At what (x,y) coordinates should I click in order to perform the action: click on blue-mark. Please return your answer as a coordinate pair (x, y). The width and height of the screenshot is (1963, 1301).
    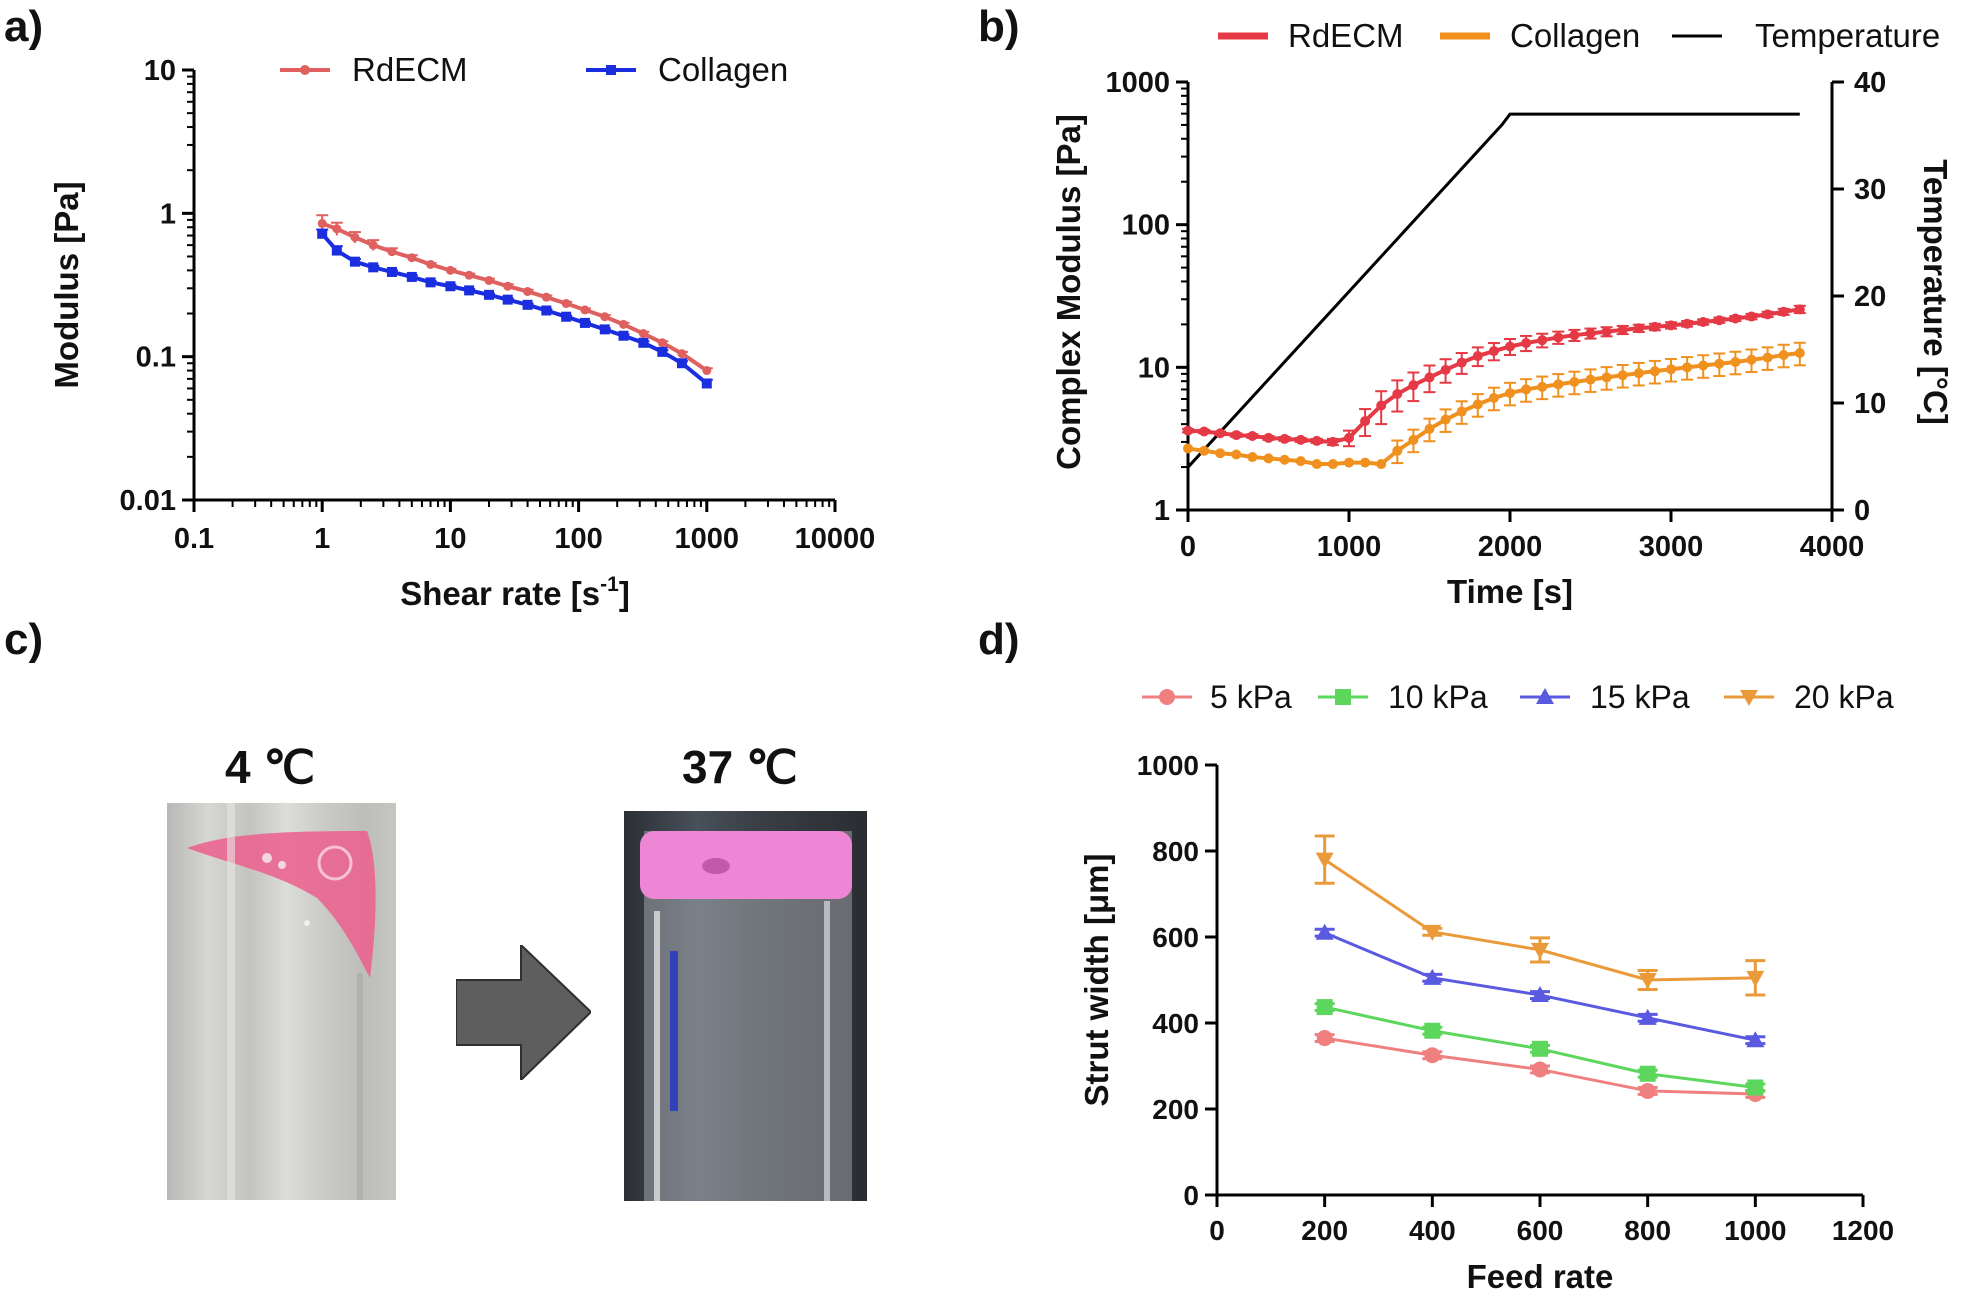
    Looking at the image, I should click on (674, 1031).